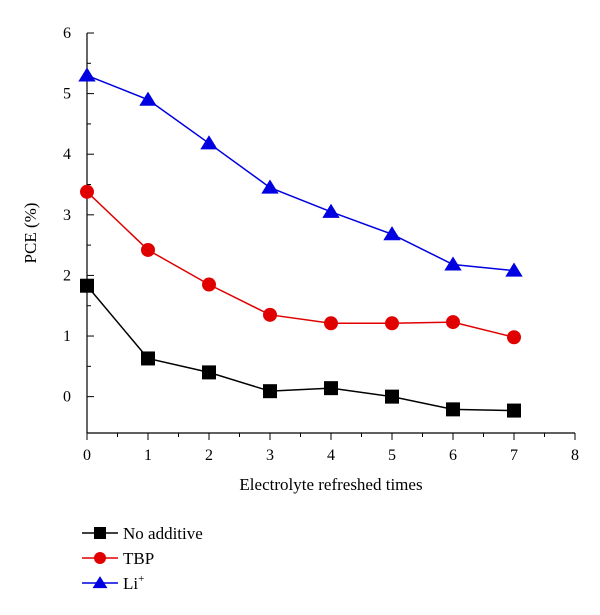 The image size is (600, 615). What do you see at coordinates (30, 233) in the screenshot?
I see `y-axis-title: PCE (%)` at bounding box center [30, 233].